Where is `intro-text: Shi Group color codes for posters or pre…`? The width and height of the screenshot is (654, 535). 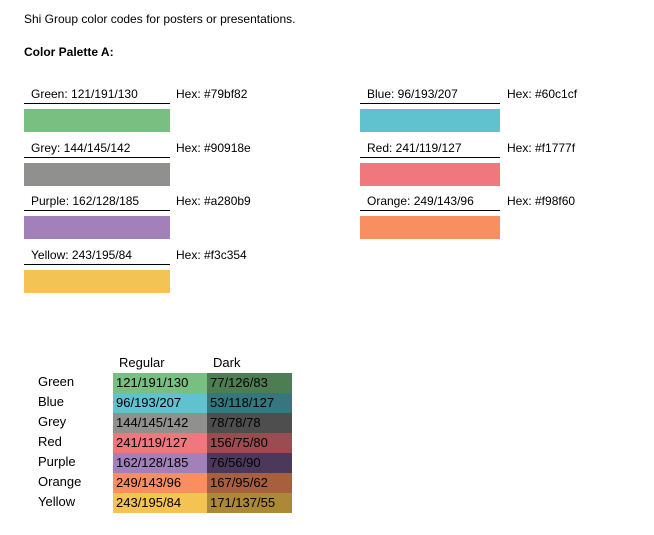
intro-text: Shi Group color codes for posters or pre… is located at coordinates (160, 19).